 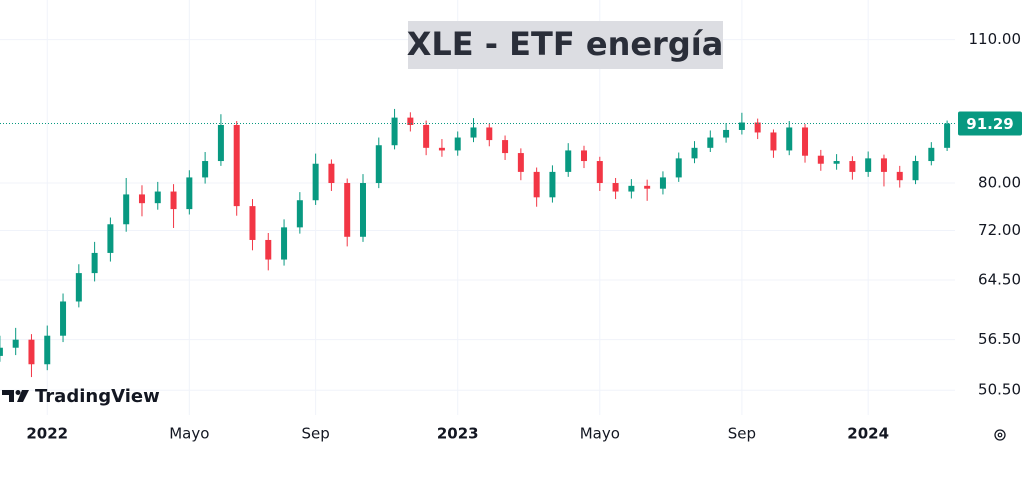 I want to click on y-tick-label: 80.00, so click(x=999, y=183).